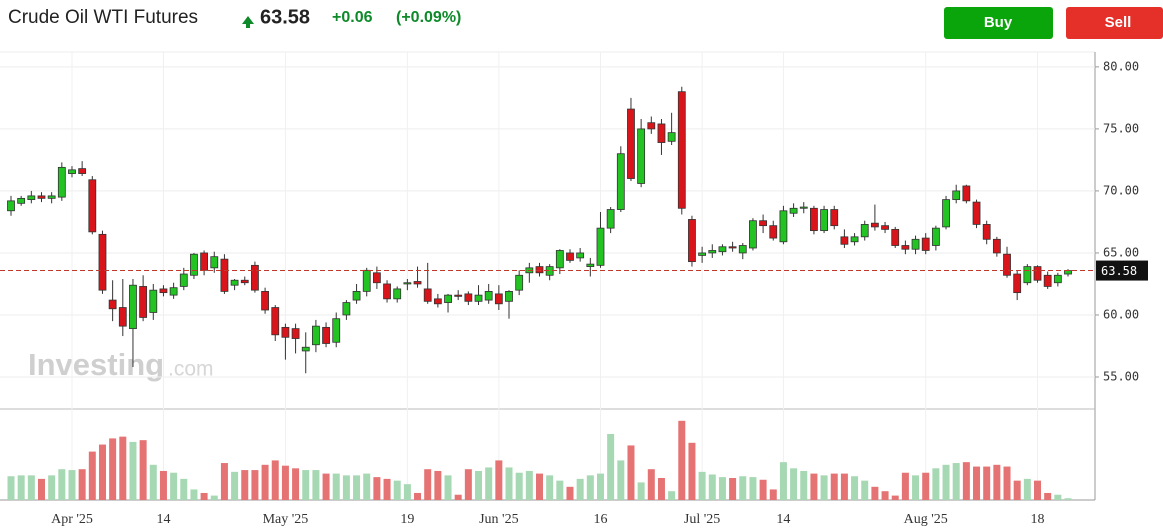  Describe the element at coordinates (407, 519) in the screenshot. I see `x-tick-label: 19` at that location.